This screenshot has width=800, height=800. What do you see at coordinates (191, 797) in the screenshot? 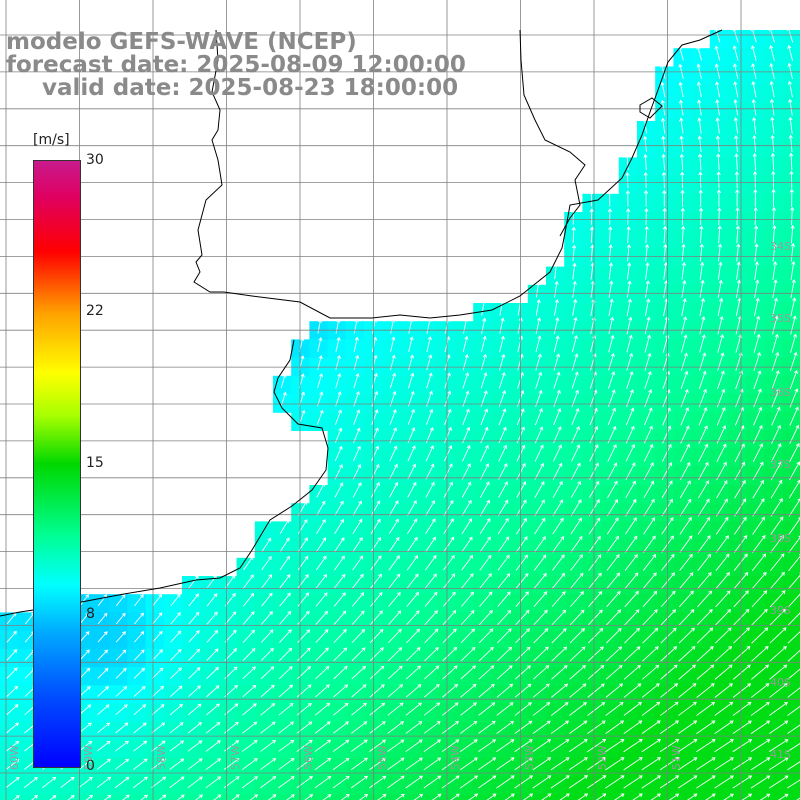
I see `wind-speed-cell` at bounding box center [191, 797].